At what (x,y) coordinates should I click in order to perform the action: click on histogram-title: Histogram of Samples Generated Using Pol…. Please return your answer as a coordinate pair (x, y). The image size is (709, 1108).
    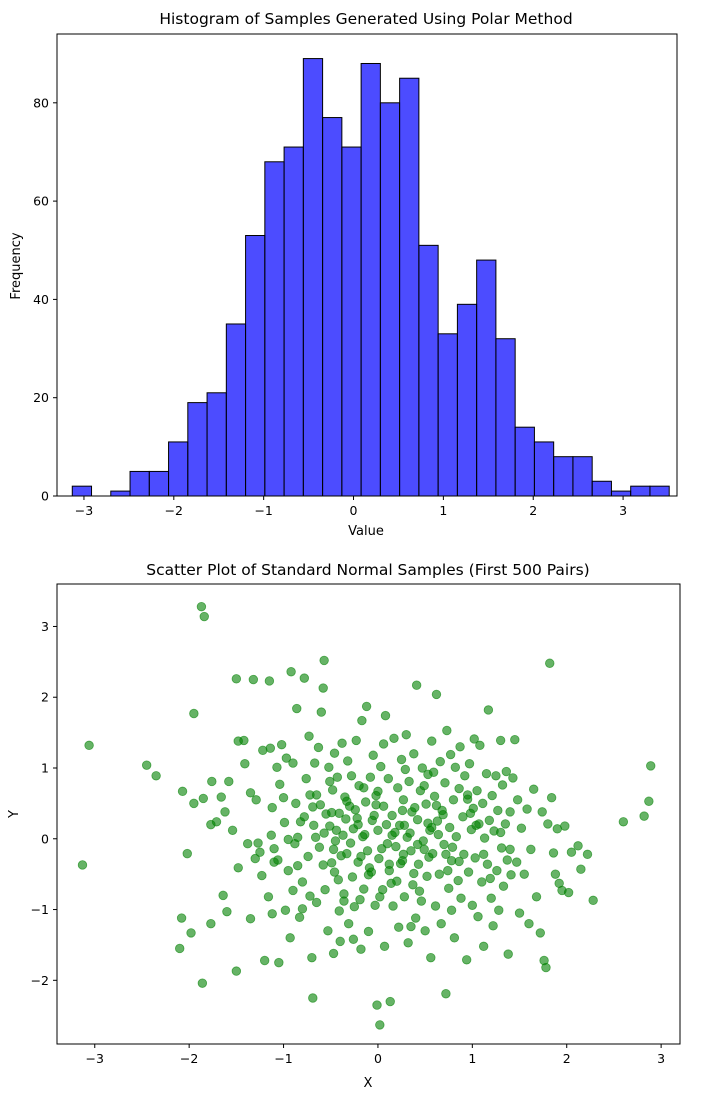
    Looking at the image, I should click on (365, 19).